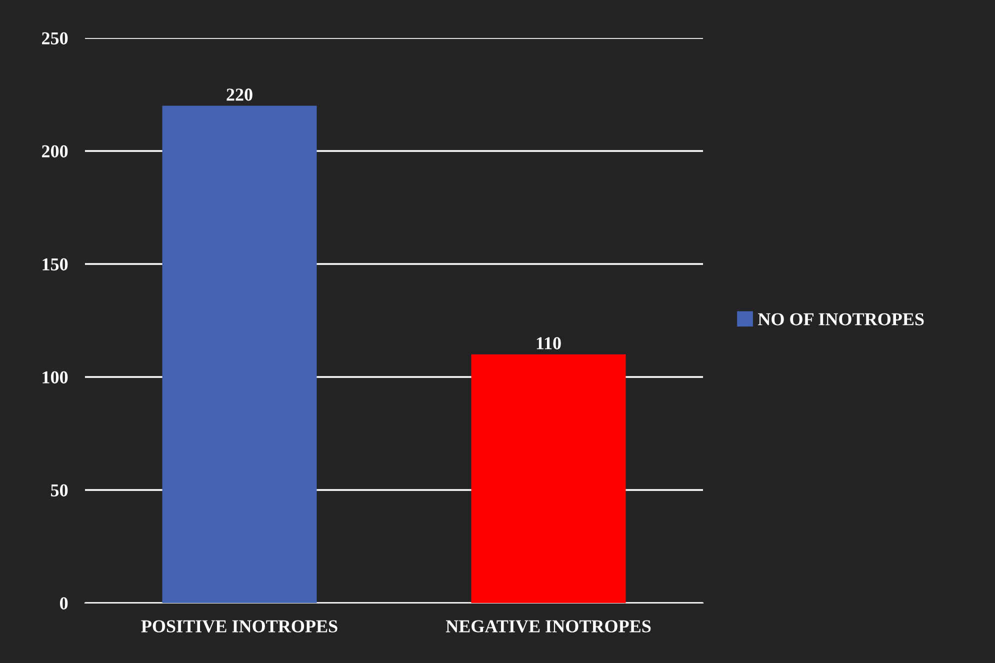 Image resolution: width=995 pixels, height=663 pixels. I want to click on y-tick-label: 0, so click(64, 603).